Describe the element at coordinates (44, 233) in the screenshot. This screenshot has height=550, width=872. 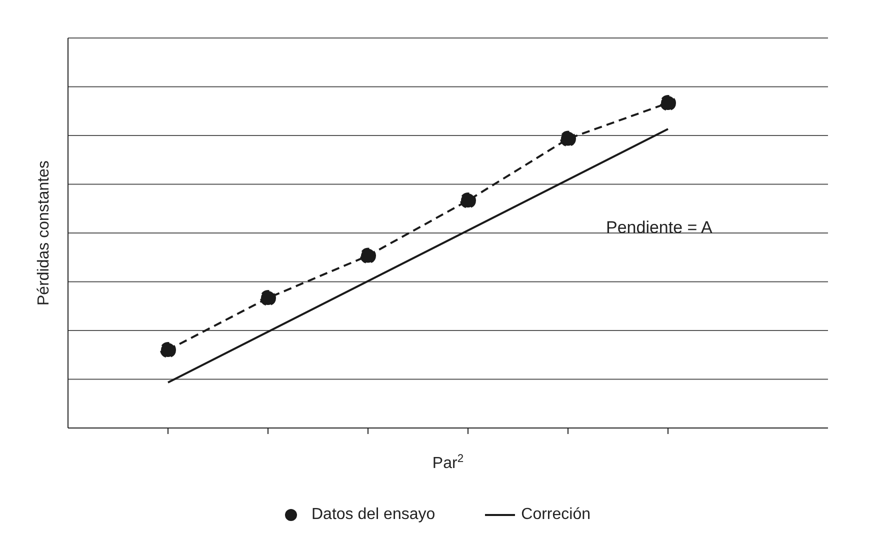
I see `y-axis-title: Pérdidas constantes` at that location.